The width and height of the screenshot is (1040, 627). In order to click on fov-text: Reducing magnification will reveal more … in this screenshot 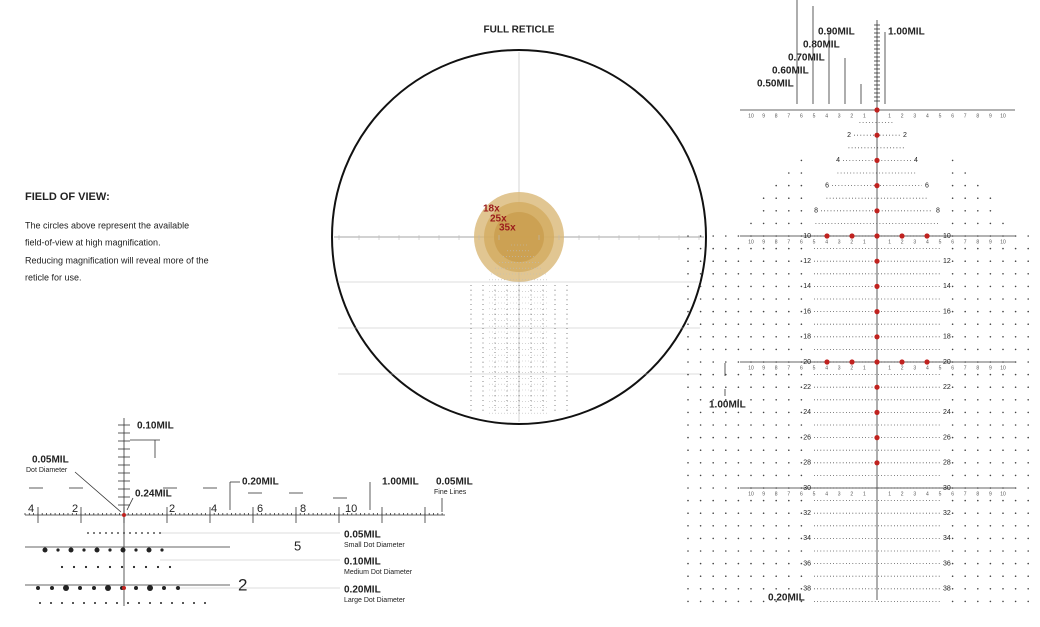, I will do `click(117, 260)`.